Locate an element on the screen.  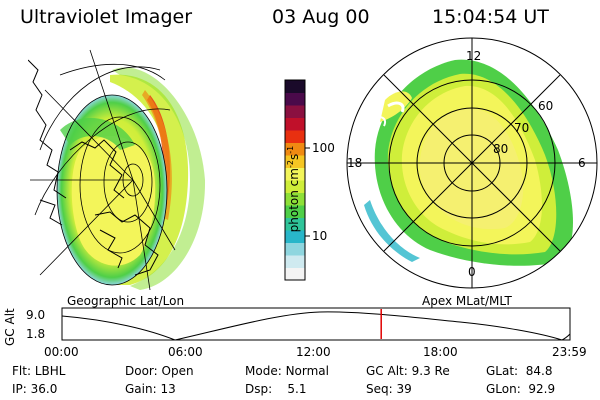
timeline-x-tick-4: 23:59 is located at coordinates (569, 352).